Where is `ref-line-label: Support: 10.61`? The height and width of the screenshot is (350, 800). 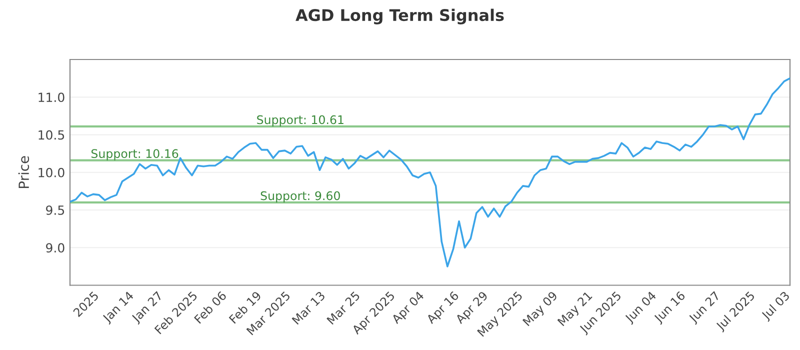 ref-line-label: Support: 10.61 is located at coordinates (300, 120).